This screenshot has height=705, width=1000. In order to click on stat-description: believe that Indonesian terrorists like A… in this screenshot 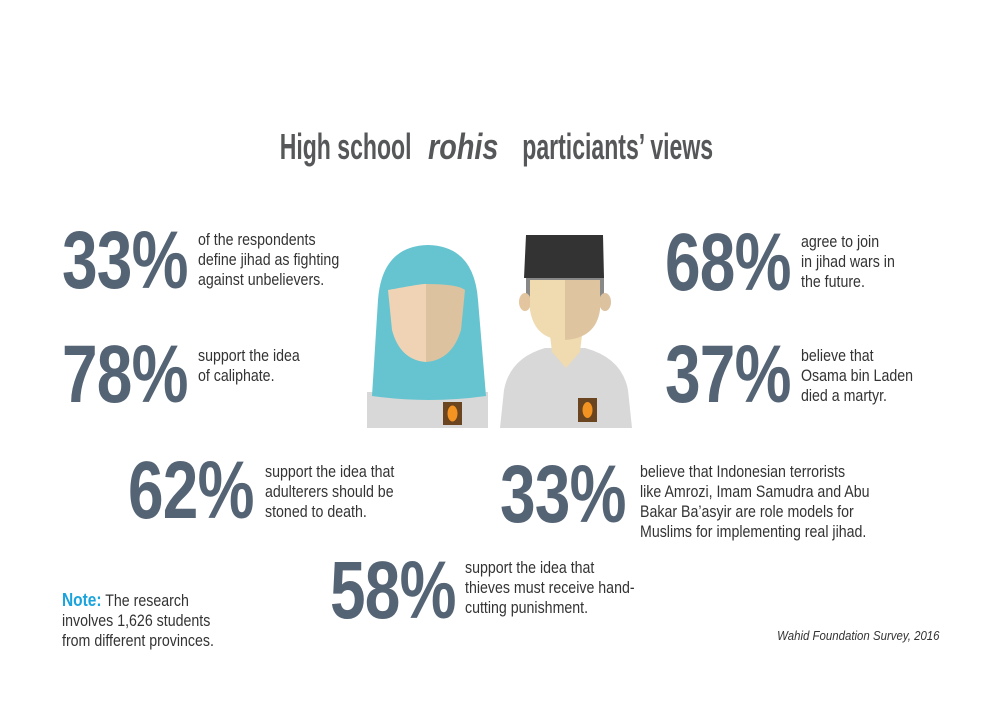, I will do `click(755, 502)`.